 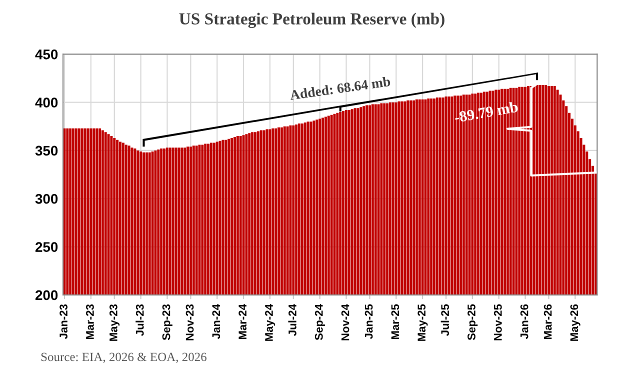 What do you see at coordinates (242, 322) in the screenshot?
I see `x-tick-label: Mar-24` at bounding box center [242, 322].